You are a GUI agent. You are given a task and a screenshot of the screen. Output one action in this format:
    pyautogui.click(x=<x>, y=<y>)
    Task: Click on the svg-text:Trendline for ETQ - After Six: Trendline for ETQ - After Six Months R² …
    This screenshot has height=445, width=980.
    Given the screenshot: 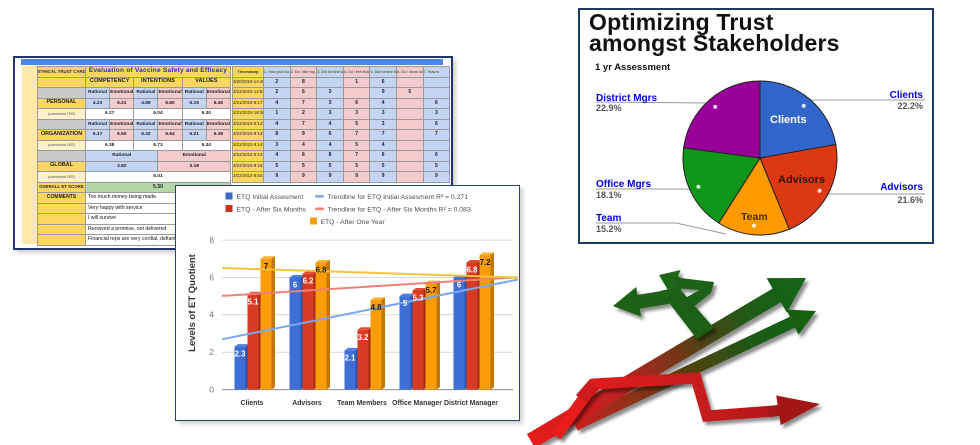 What is the action you would take?
    pyautogui.click(x=399, y=210)
    